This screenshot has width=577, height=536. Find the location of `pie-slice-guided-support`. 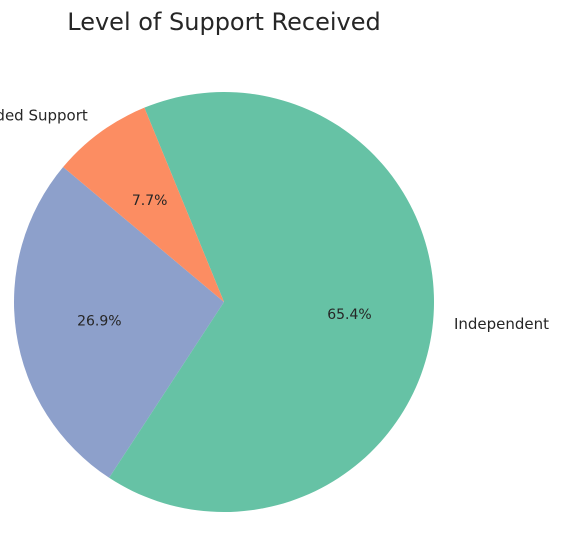

pie-slice-guided-support is located at coordinates (143, 204).